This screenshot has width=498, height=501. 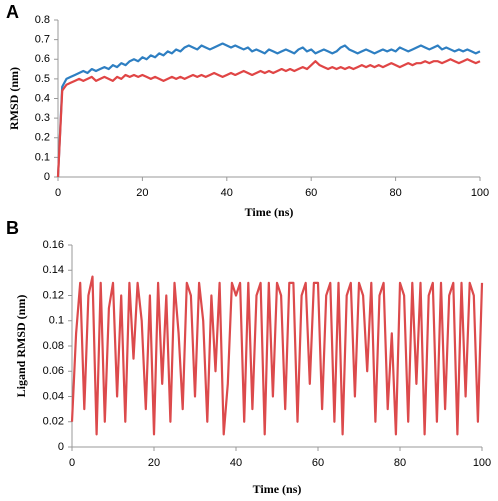 What do you see at coordinates (53, 295) in the screenshot?
I see `y-tick-label: 0.12` at bounding box center [53, 295].